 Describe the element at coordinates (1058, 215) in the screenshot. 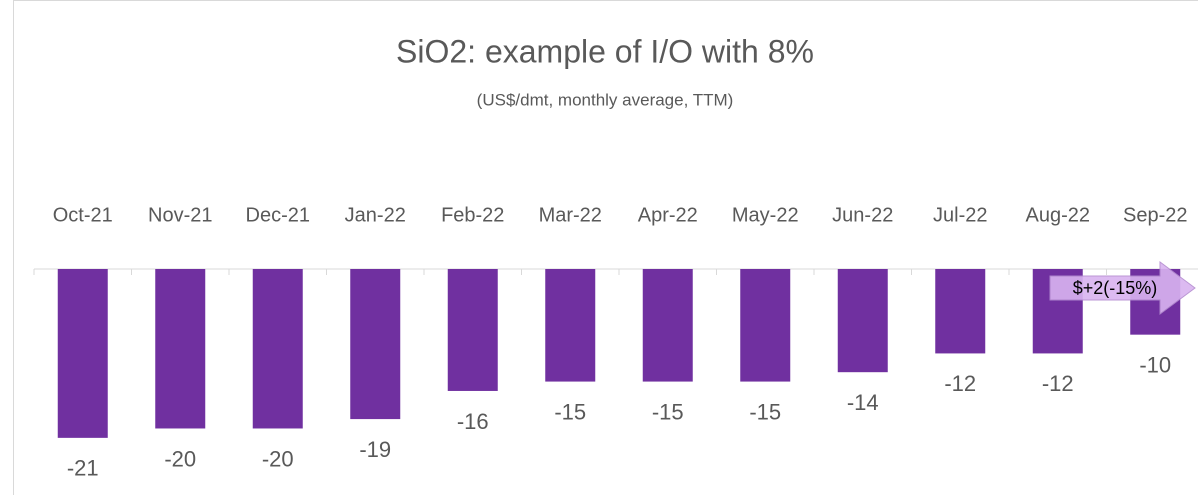

I see `x-tick-label: Aug-22` at that location.